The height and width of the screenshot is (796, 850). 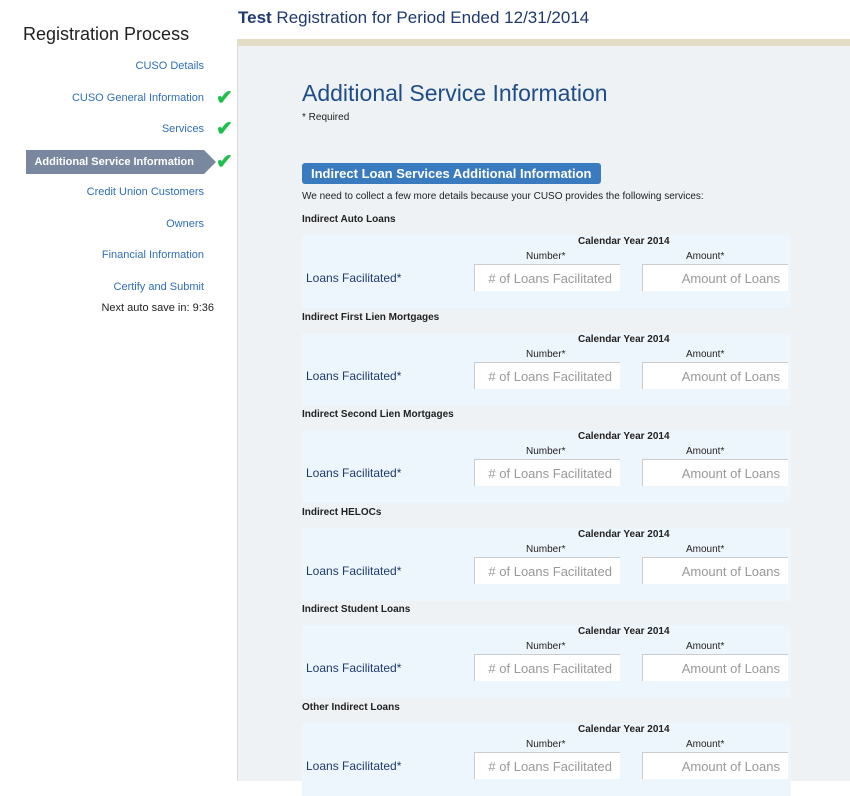 I want to click on service-title: Indirect First Lien Mortgages, so click(x=371, y=317).